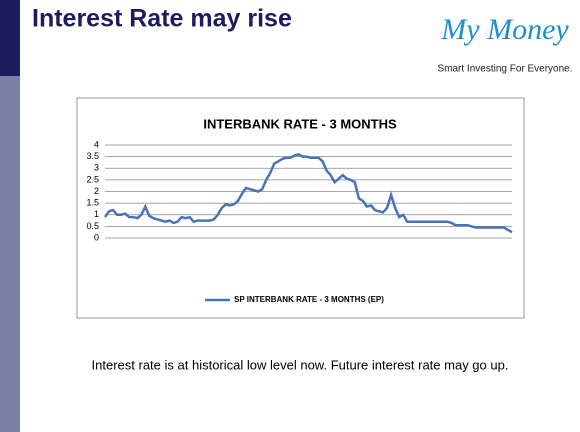 The height and width of the screenshot is (432, 580). What do you see at coordinates (92, 203) in the screenshot?
I see `y-tick-label: 1.5` at bounding box center [92, 203].